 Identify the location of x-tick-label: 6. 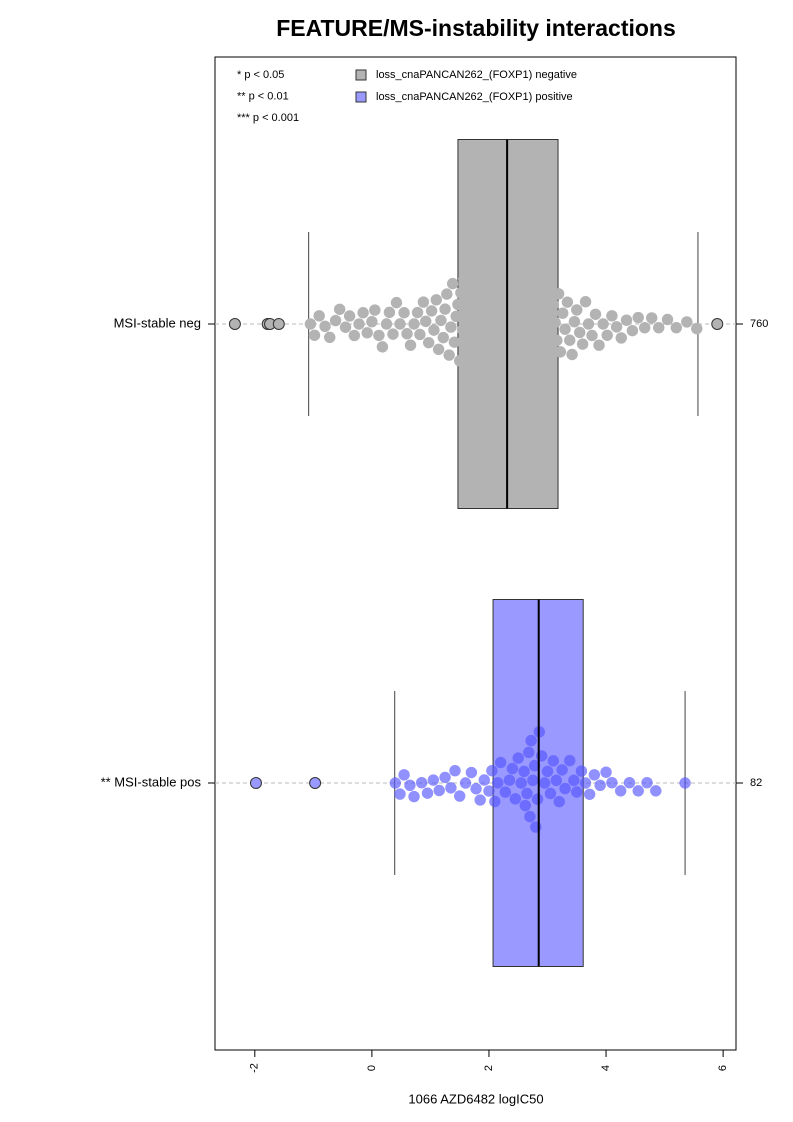
(723, 1068).